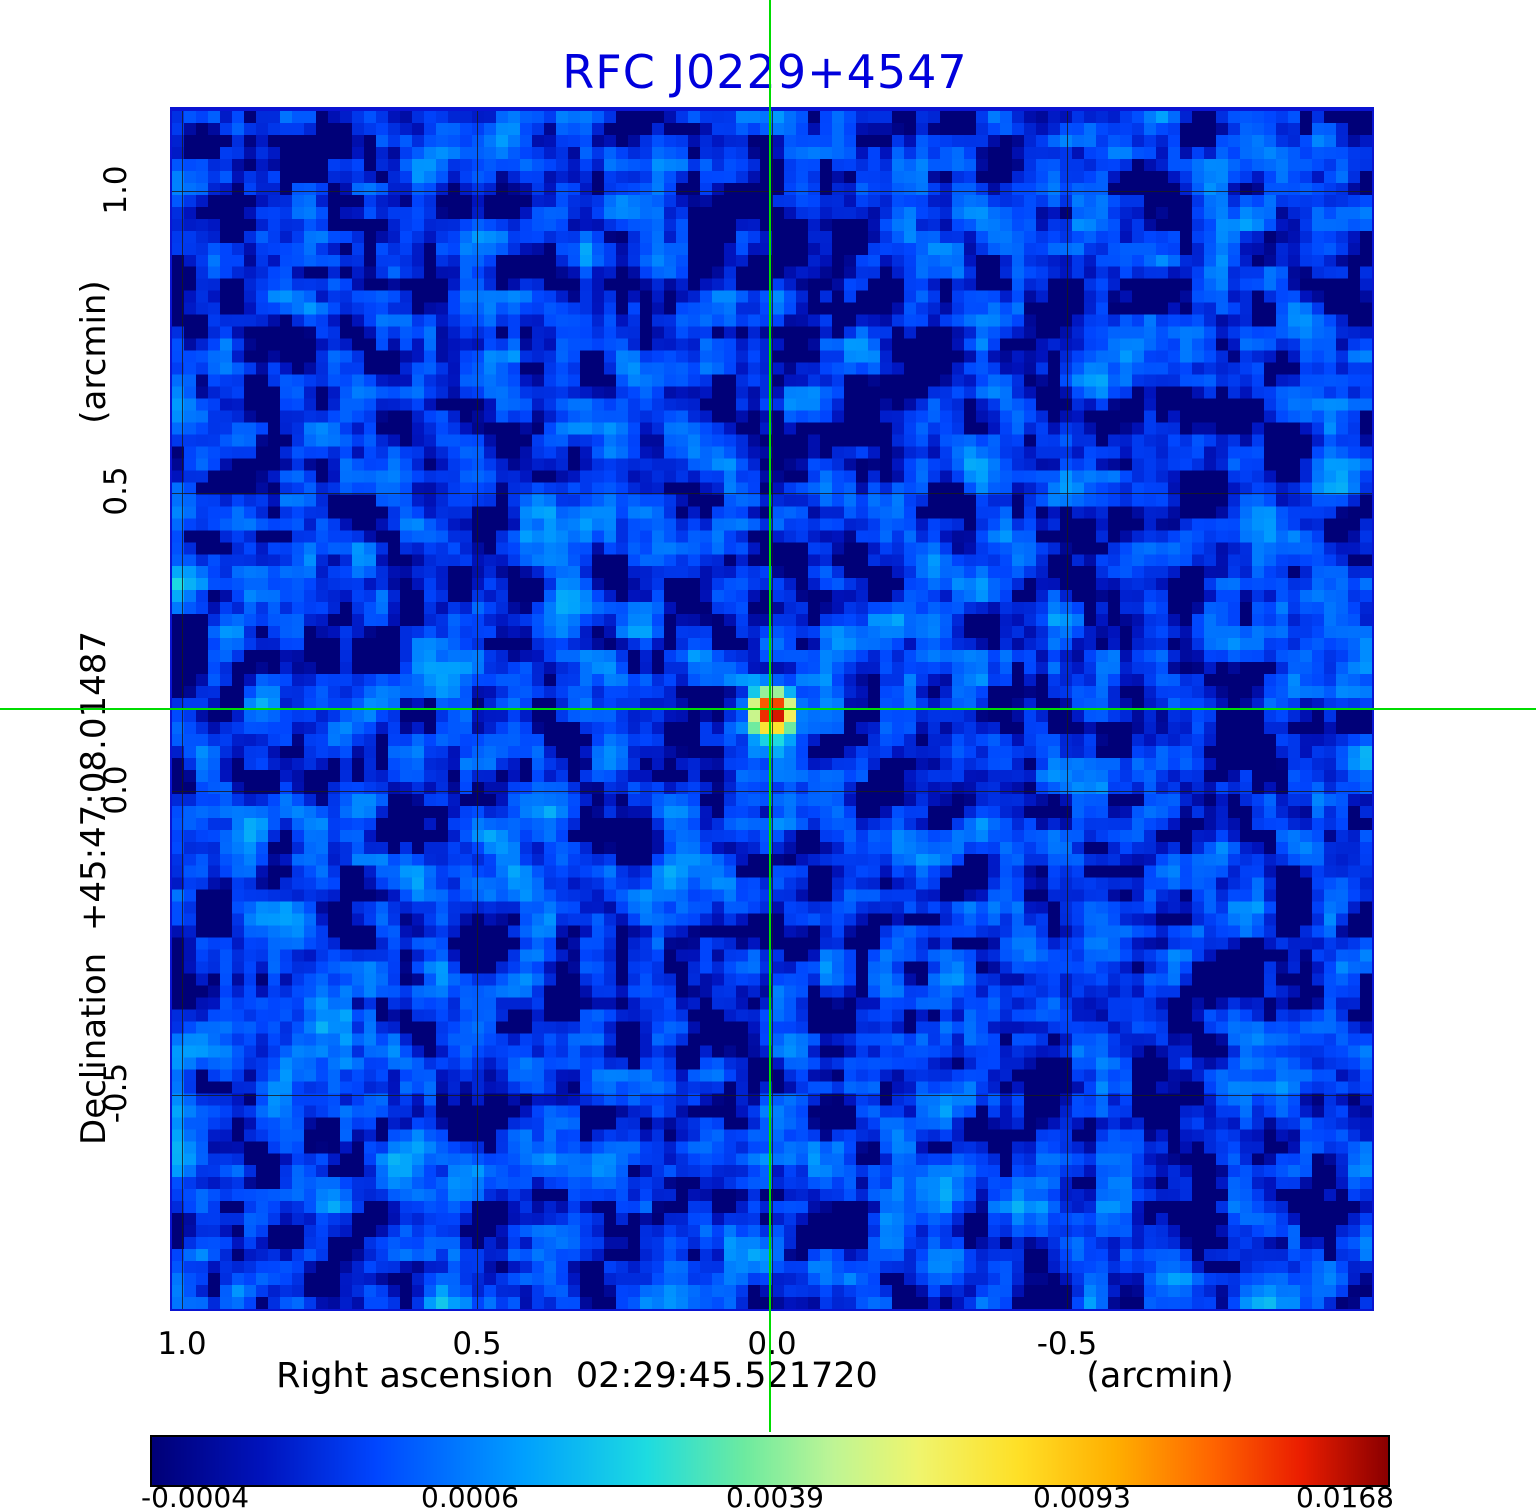  What do you see at coordinates (1082, 1496) in the screenshot?
I see `colorbar-tick-label: 0.0093` at bounding box center [1082, 1496].